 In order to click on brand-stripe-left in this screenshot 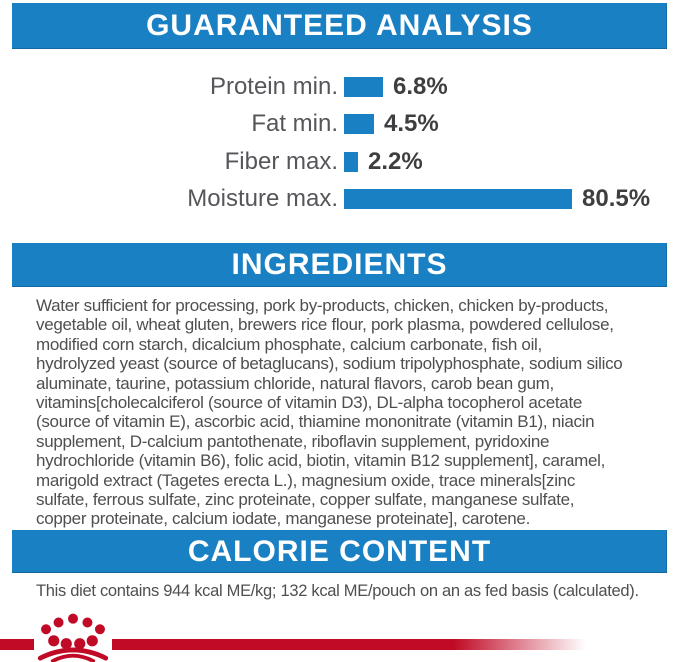, I will do `click(17, 644)`.